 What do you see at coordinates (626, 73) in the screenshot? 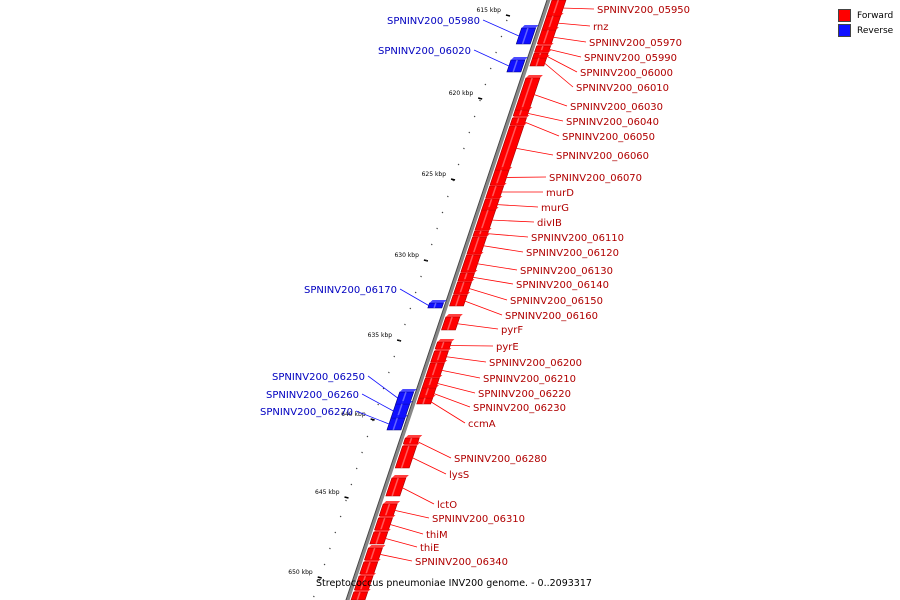
I see `gene-label: SPNINV200_06000` at bounding box center [626, 73].